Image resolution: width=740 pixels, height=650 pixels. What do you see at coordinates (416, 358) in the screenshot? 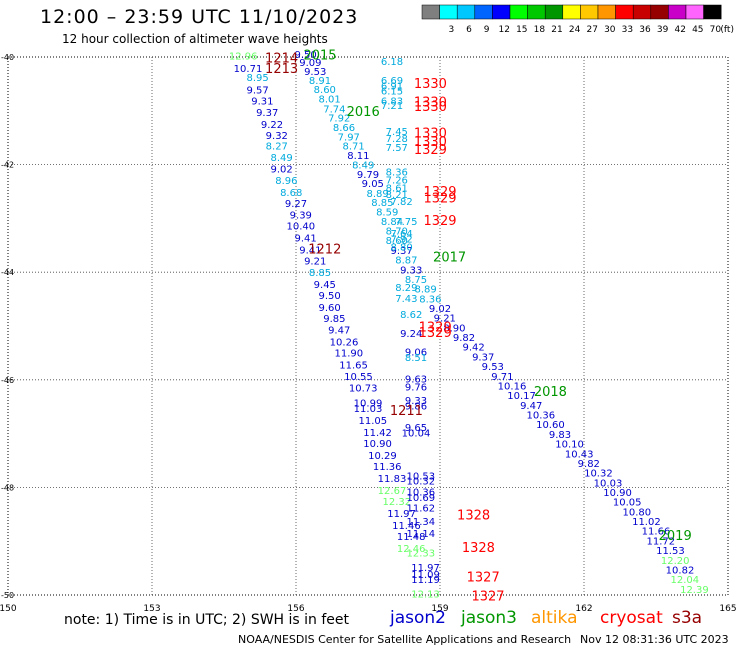
I see `wave-height-point: 8.51` at bounding box center [416, 358].